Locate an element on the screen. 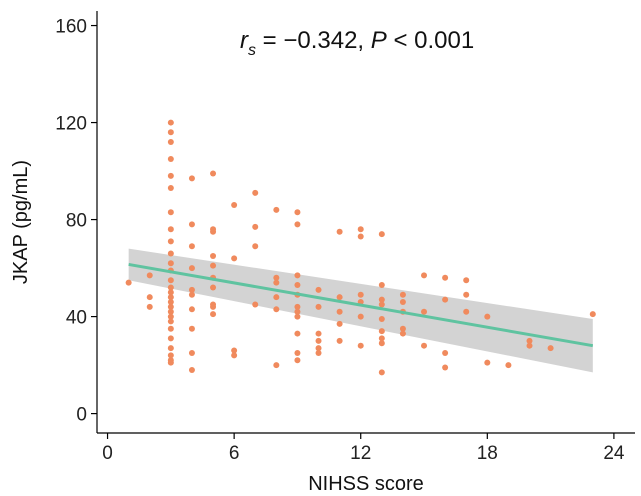  x-tick-label: 0 is located at coordinates (107, 453).